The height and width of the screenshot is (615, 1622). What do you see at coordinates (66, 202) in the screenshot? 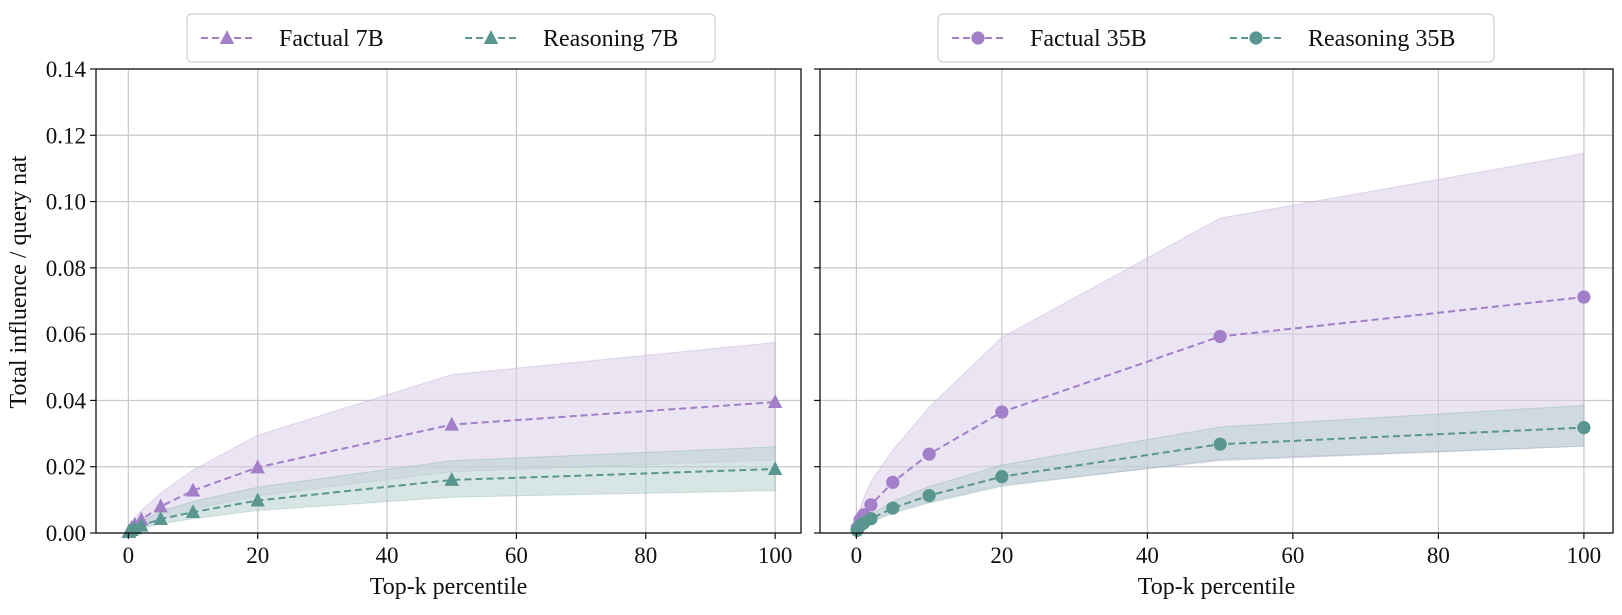
I see `y-tick-label: 0.10` at bounding box center [66, 202].